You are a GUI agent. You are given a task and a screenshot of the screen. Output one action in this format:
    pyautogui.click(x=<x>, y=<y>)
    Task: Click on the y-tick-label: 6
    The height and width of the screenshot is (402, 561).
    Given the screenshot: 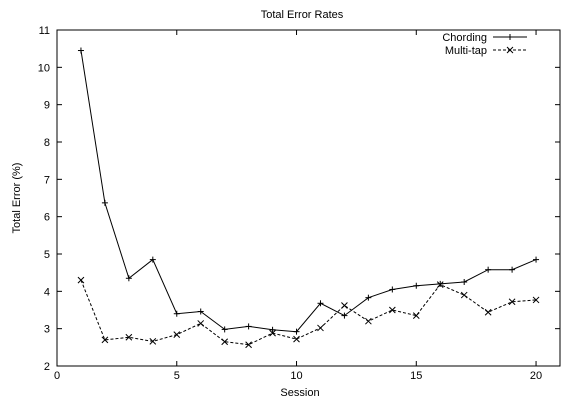 What is the action you would take?
    pyautogui.click(x=47, y=218)
    